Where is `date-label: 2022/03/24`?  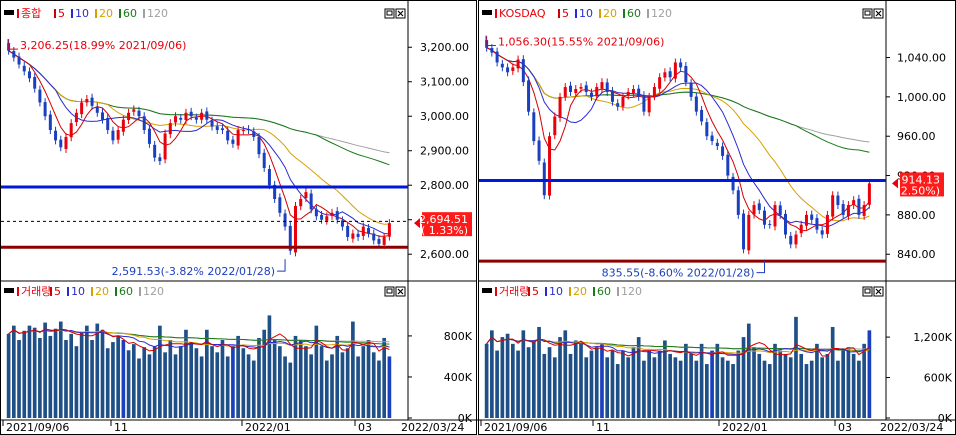 date-label: 2022/03/24 is located at coordinates (911, 427).